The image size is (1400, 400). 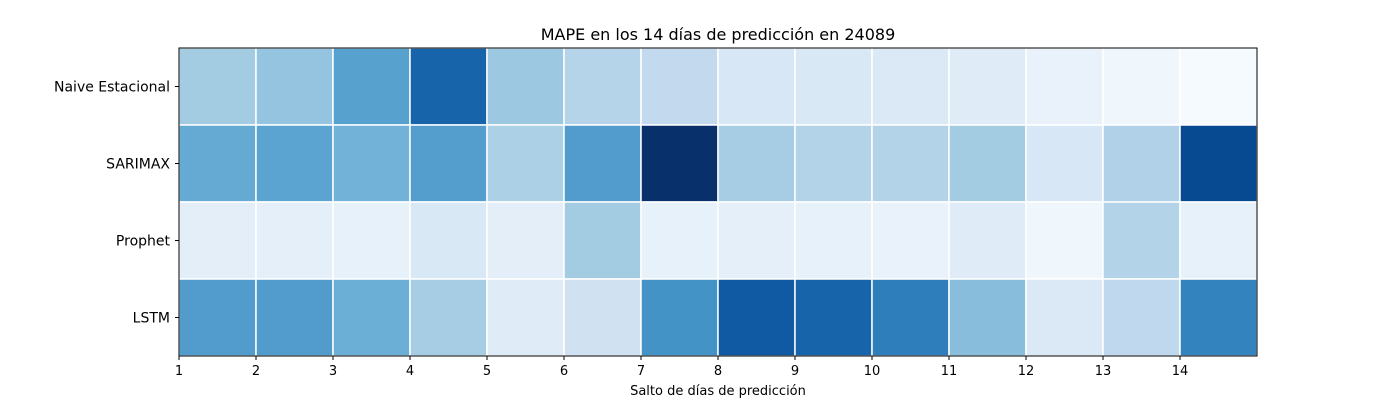 What do you see at coordinates (718, 391) in the screenshot?
I see `x-axis-label: Salto de días de predicción` at bounding box center [718, 391].